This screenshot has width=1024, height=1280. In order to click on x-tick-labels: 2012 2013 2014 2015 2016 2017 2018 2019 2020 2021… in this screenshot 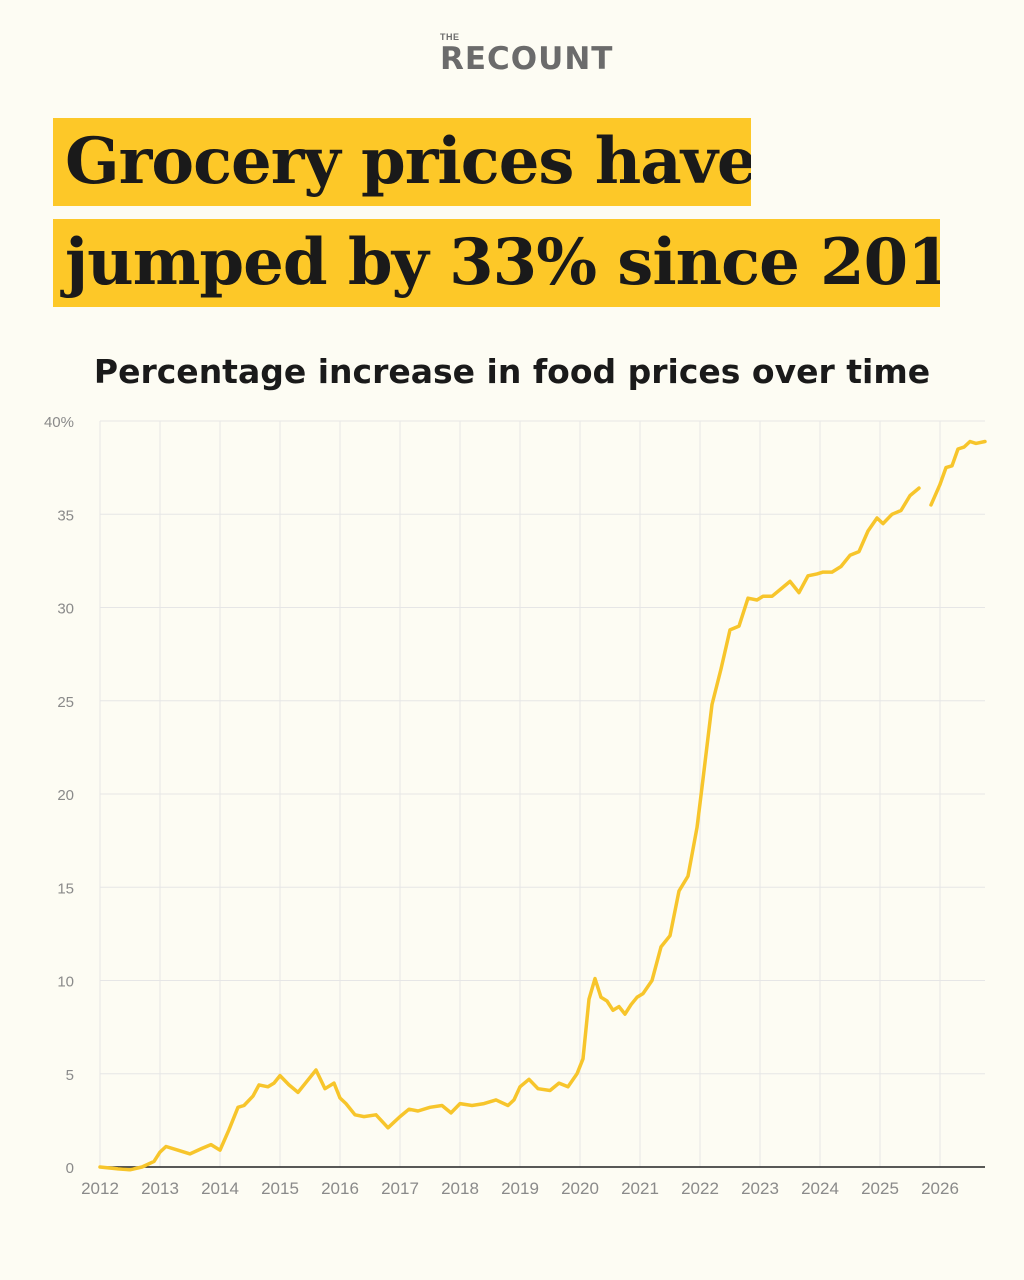, I will do `click(520, 1188)`.